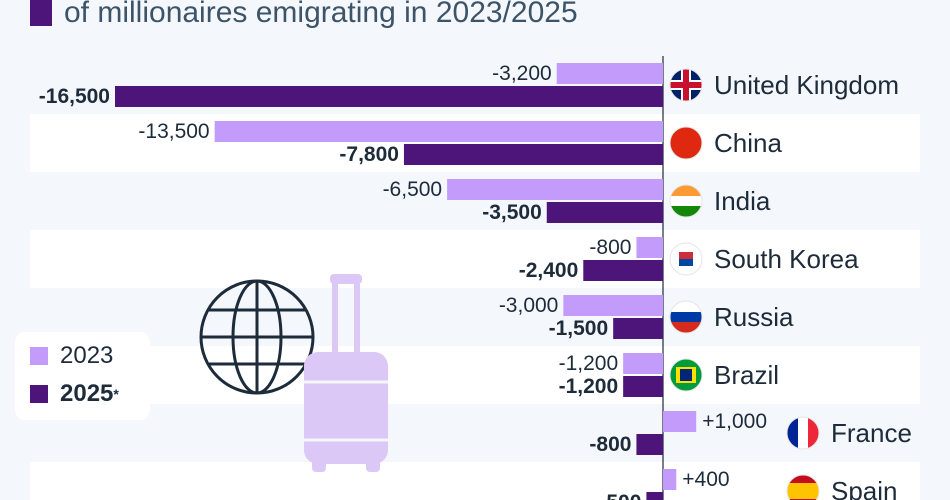 Image resolution: width=950 pixels, height=500 pixels. I want to click on data-label-2025: -800, so click(610, 444).